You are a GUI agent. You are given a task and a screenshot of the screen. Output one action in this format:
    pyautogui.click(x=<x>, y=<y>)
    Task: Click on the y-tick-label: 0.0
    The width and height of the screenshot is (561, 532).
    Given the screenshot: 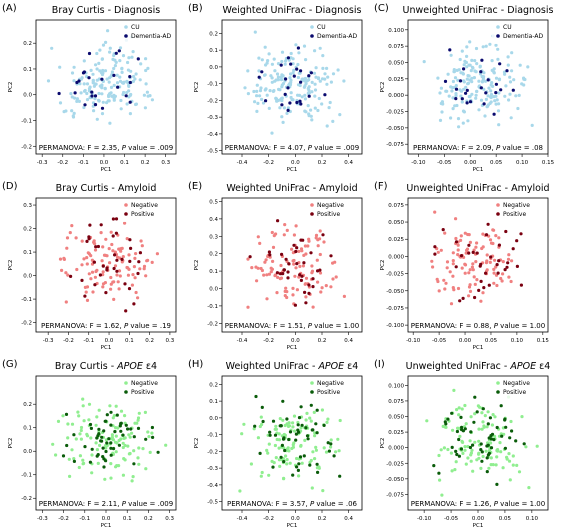 What is the action you would take?
    pyautogui.click(x=213, y=68)
    